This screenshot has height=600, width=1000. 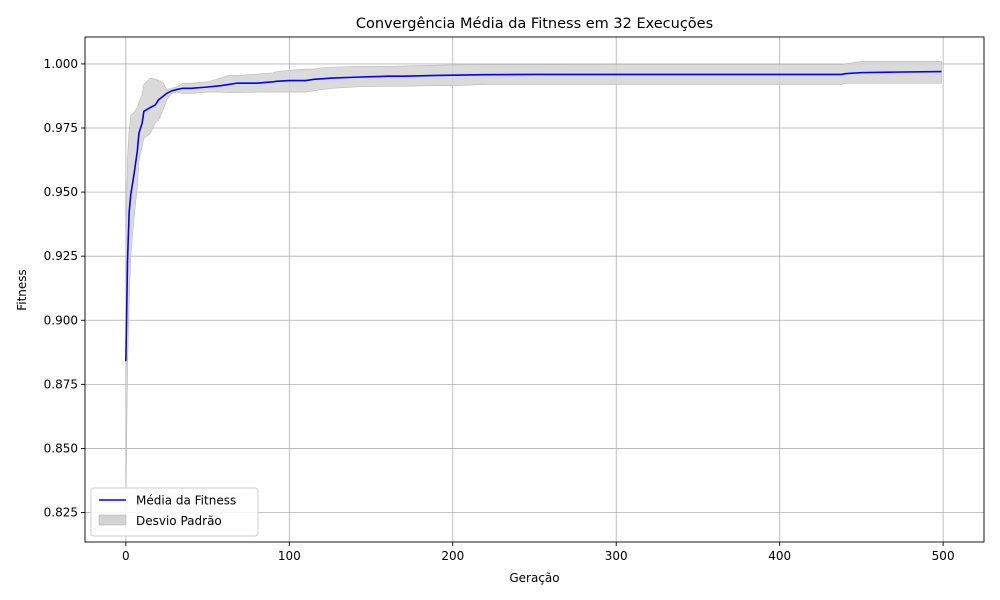 I want to click on legend-mean-label: Média da Fitness, so click(x=186, y=501).